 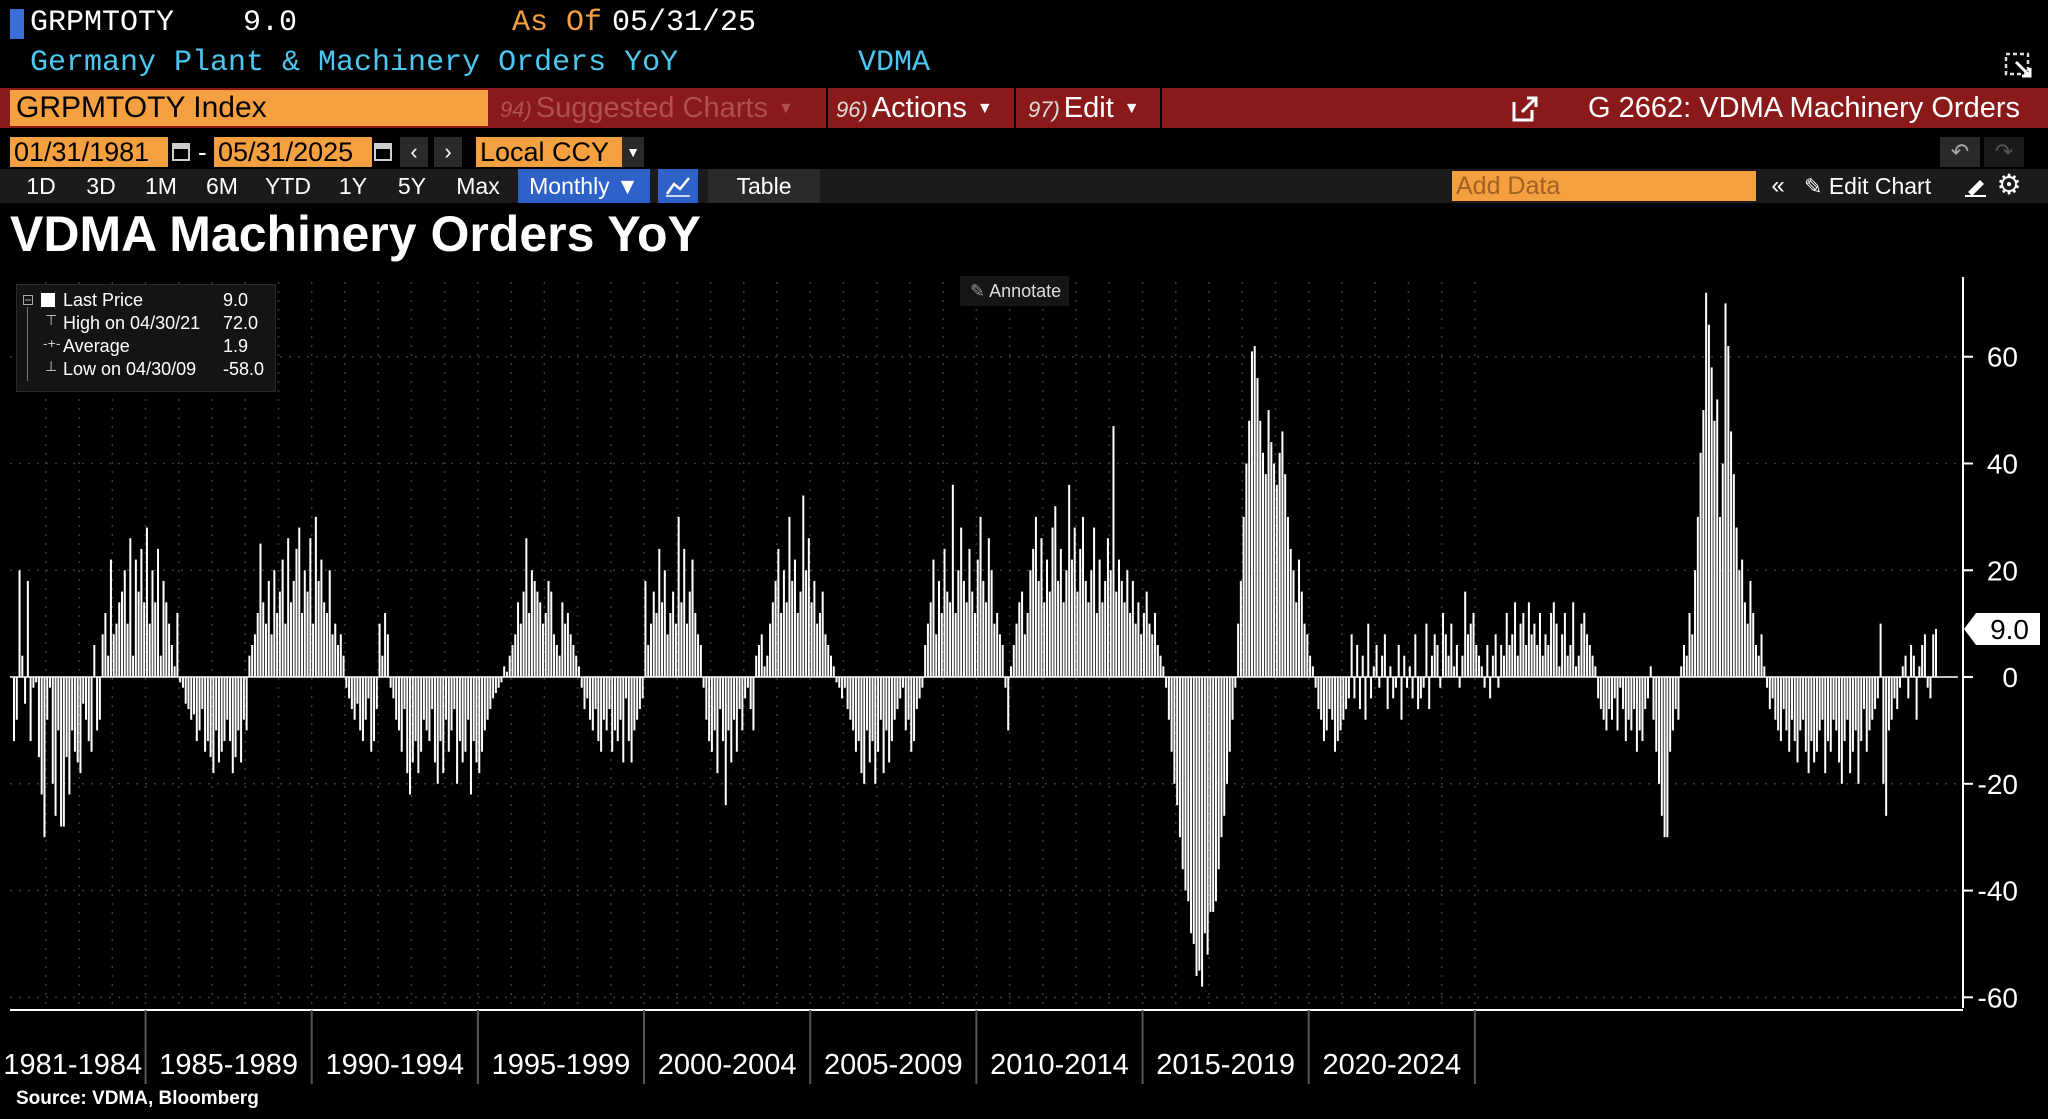 I want to click on gear-icon: ⚙, so click(x=2009, y=184).